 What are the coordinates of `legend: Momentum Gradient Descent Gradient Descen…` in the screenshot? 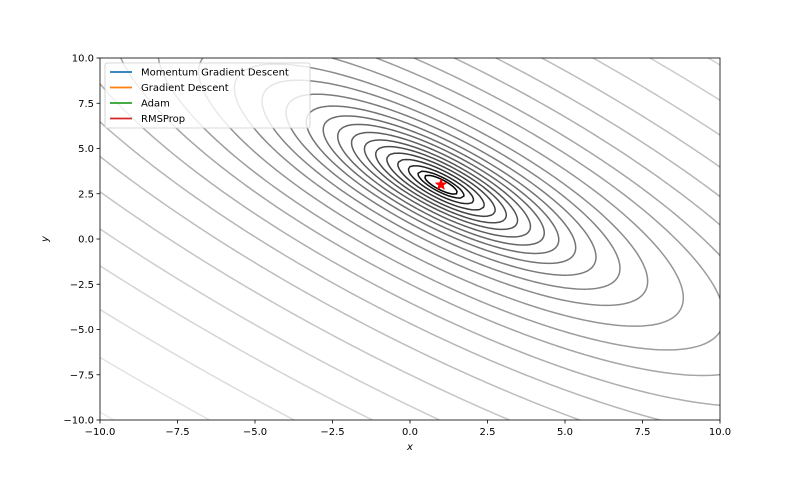 It's located at (207, 95).